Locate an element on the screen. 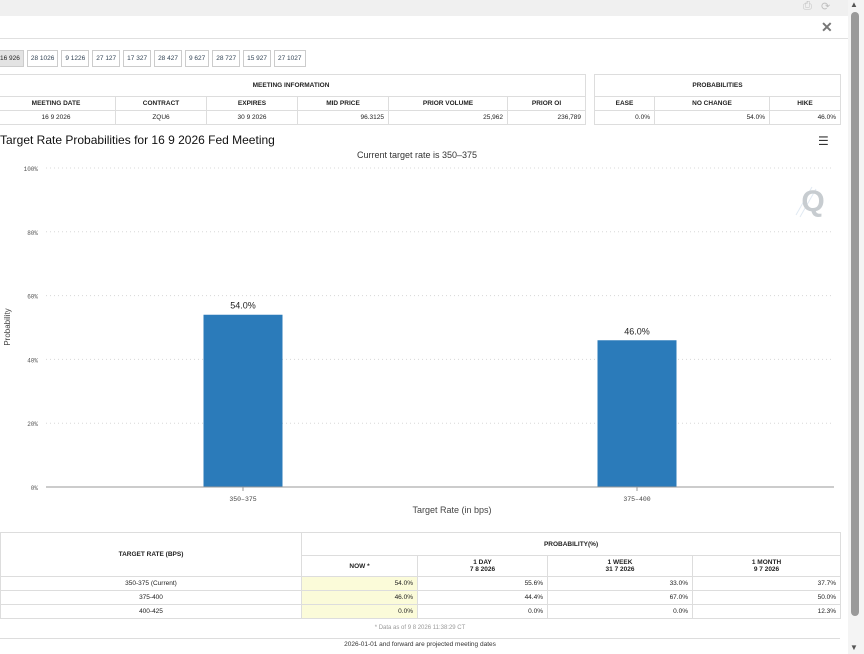 This screenshot has height=654, width=864. col-1-month-date: 9 7 2026 is located at coordinates (766, 569).